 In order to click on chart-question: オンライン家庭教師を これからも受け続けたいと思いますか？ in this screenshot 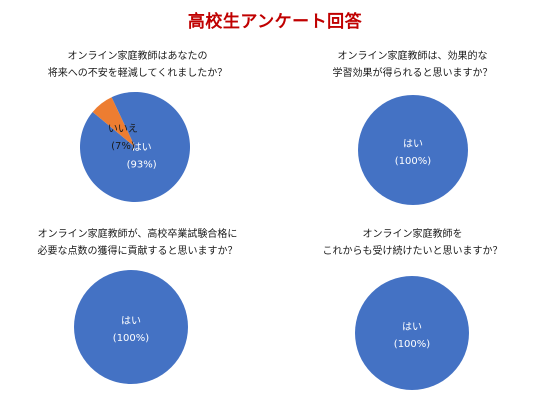, I will do `click(412, 243)`.